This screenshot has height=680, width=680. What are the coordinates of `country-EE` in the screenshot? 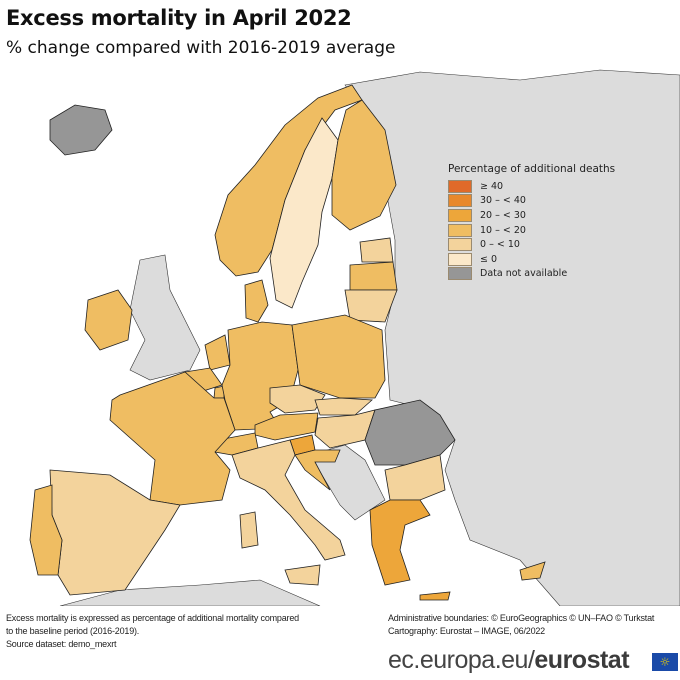 It's located at (376, 250).